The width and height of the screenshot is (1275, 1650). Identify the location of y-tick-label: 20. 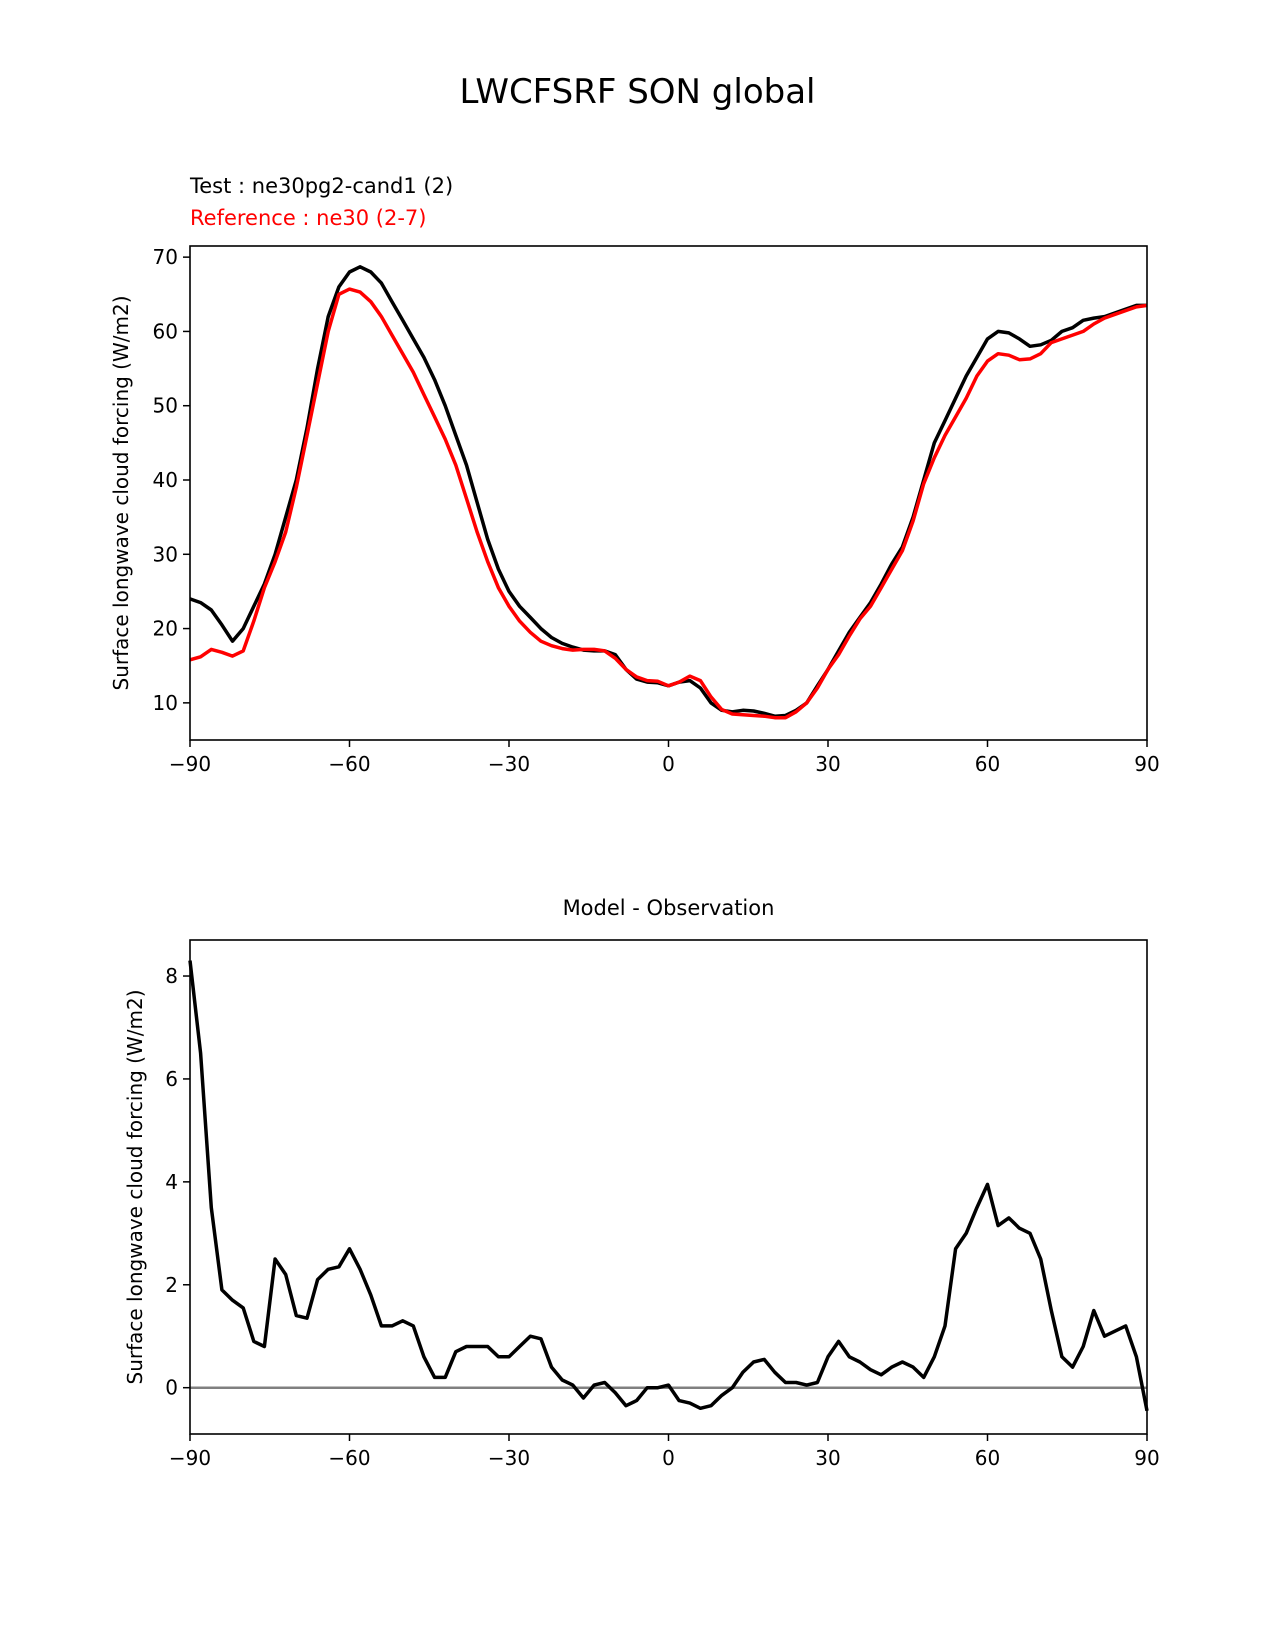
(165, 629).